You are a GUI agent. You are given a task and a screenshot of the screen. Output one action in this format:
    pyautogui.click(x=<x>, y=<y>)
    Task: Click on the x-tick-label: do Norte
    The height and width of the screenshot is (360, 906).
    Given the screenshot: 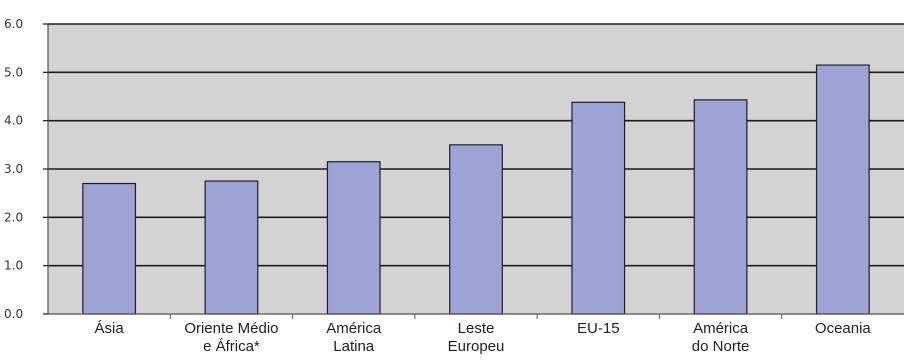 What is the action you would take?
    pyautogui.click(x=721, y=346)
    